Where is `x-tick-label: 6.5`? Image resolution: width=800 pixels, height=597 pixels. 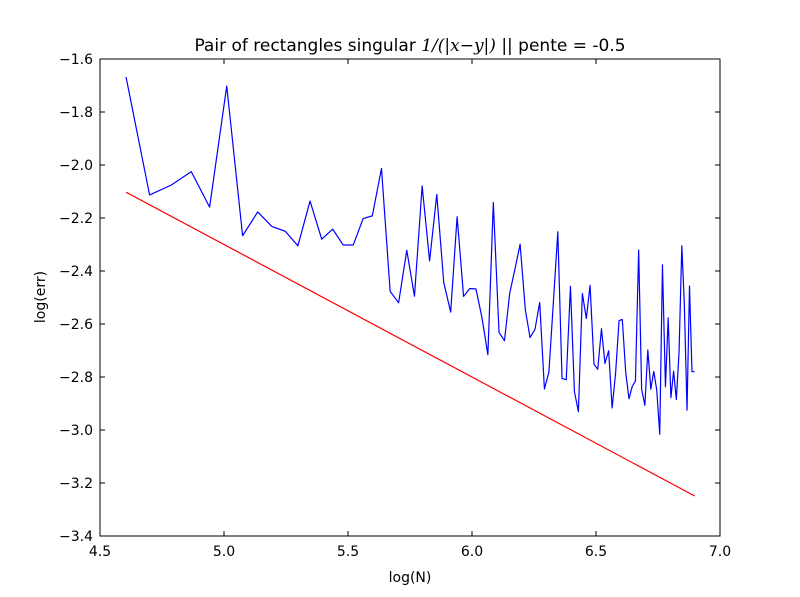
x-tick-label: 6.5 is located at coordinates (596, 552).